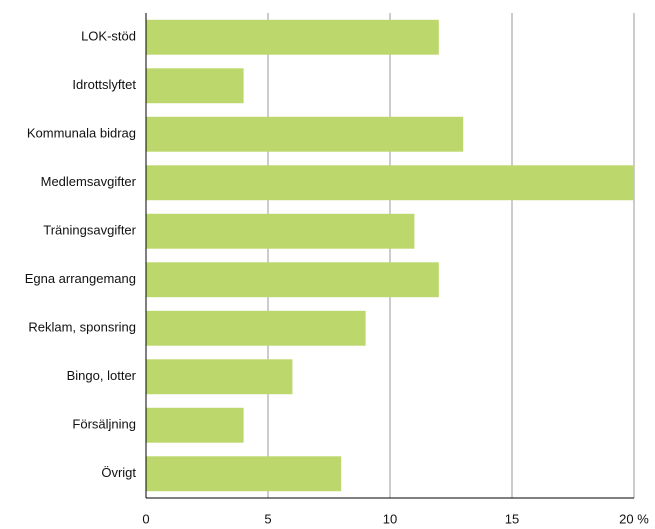 The width and height of the screenshot is (655, 529). Describe the element at coordinates (108, 36) in the screenshot. I see `y-tick-label: LOK-stöd` at that location.